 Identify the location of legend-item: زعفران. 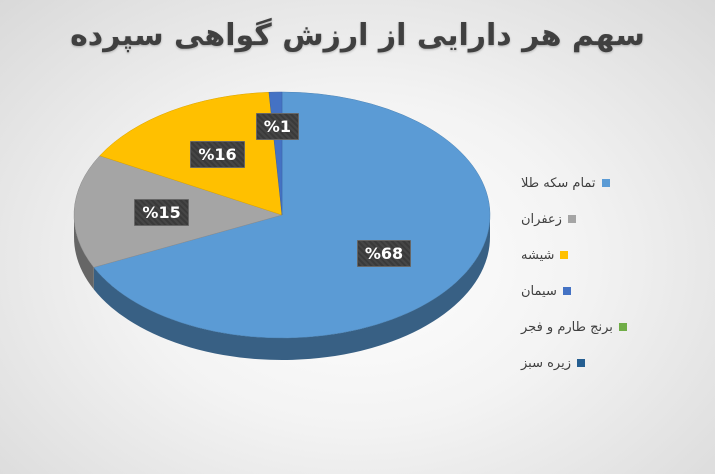
(596, 219).